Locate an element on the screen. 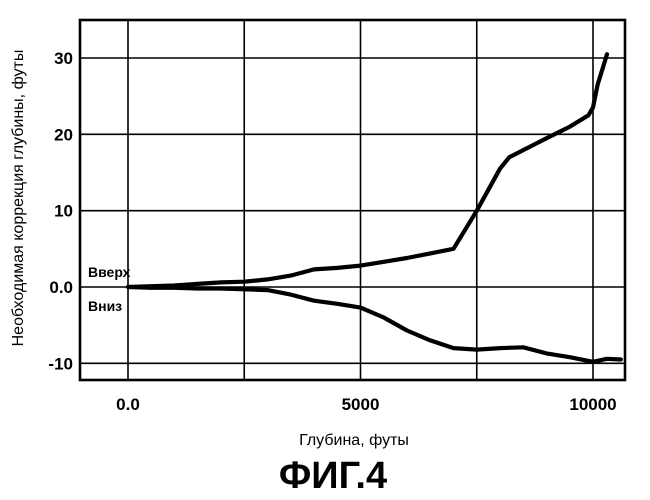 This screenshot has width=650, height=500. series-label-down: Вниз is located at coordinates (105, 306).